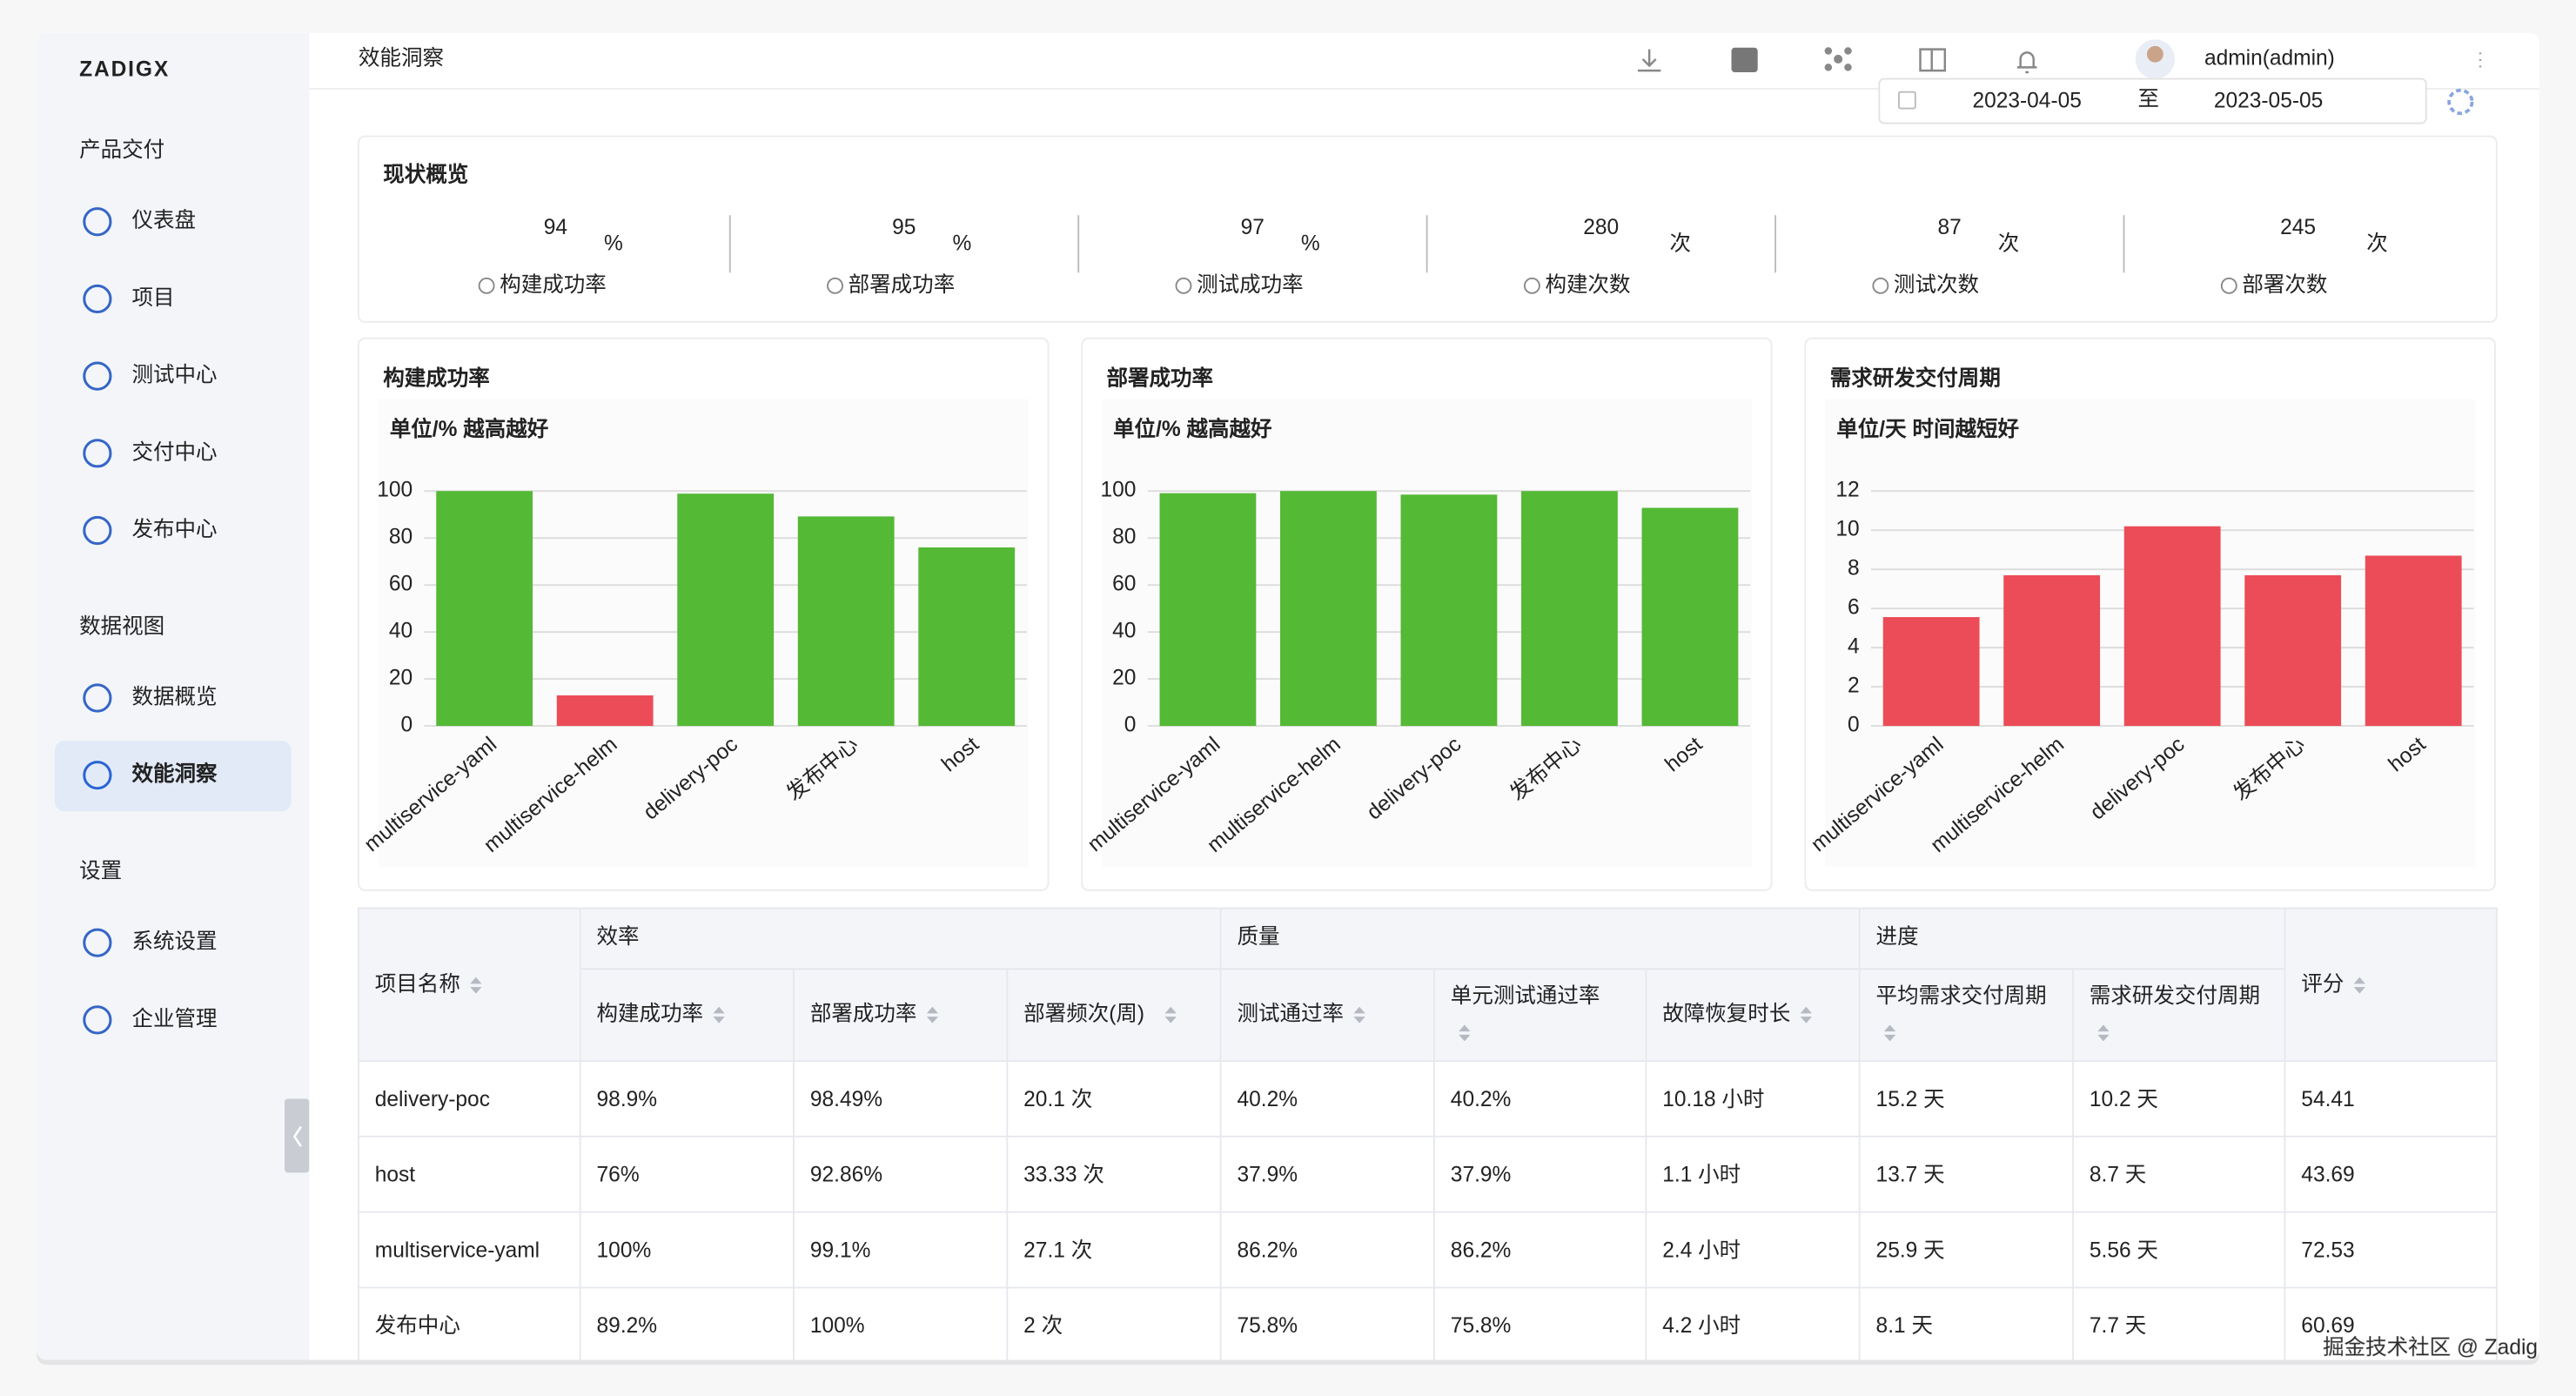  What do you see at coordinates (1854, 569) in the screenshot?
I see `y-tick-label: 8` at bounding box center [1854, 569].